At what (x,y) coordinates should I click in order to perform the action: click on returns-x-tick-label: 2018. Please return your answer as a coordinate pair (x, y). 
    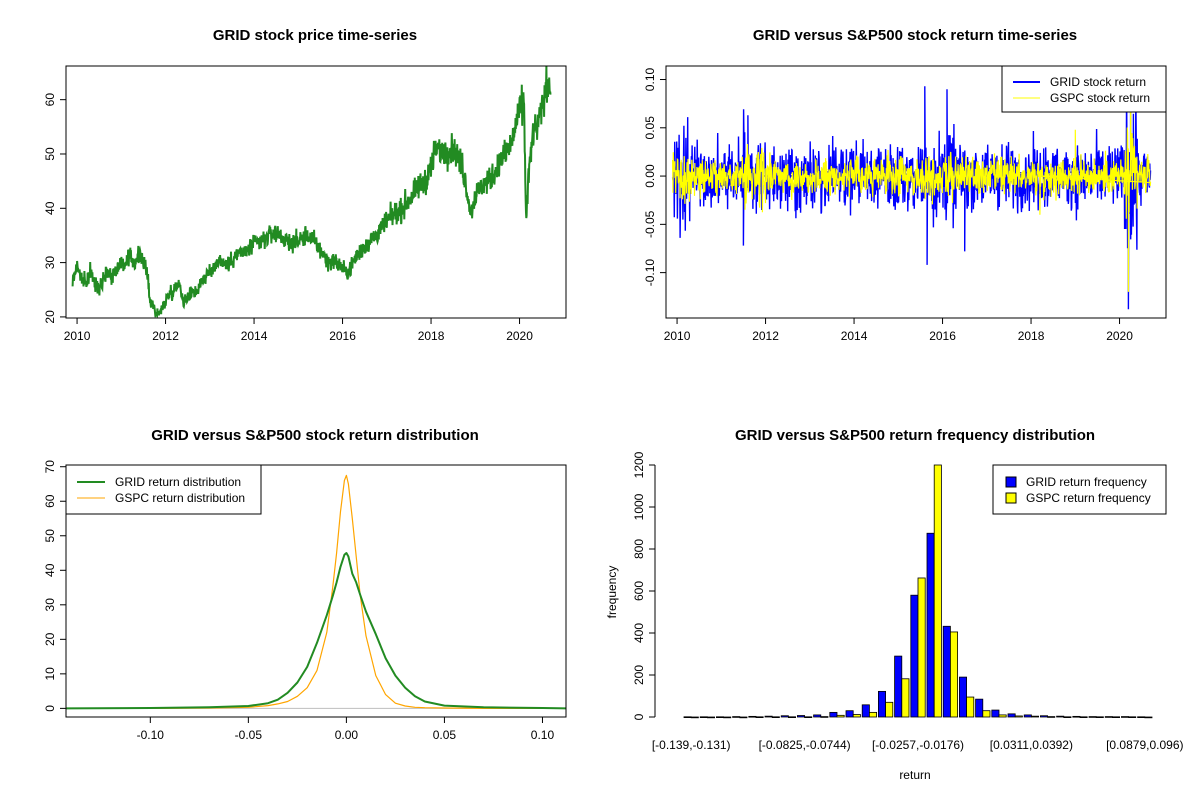
    Looking at the image, I should click on (1031, 336).